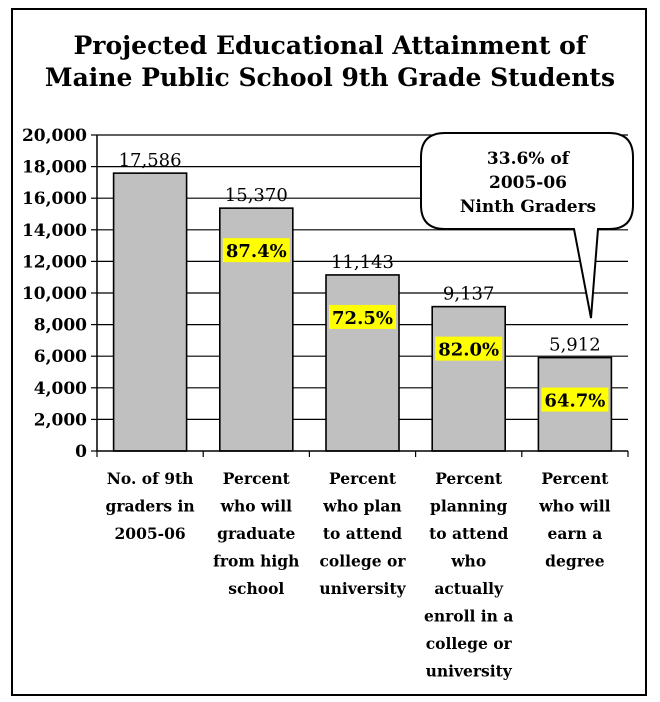  Describe the element at coordinates (330, 45) in the screenshot. I see `chart-title-line-1: Projected Educational Attainment of` at that location.